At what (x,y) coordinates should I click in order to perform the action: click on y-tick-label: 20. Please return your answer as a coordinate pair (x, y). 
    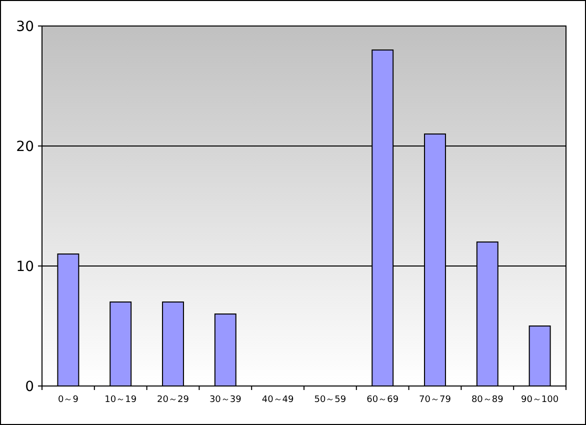
    Looking at the image, I should click on (25, 147).